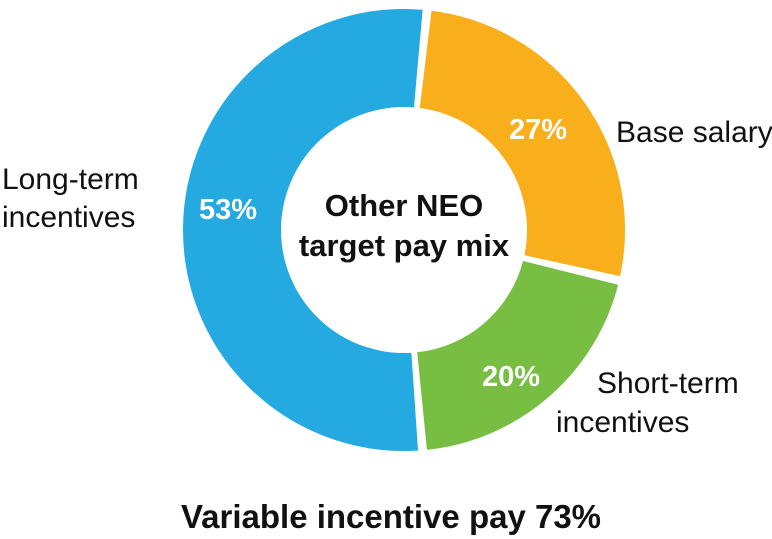 The height and width of the screenshot is (539, 772). What do you see at coordinates (404, 245) in the screenshot?
I see `center-title-line-2: target pay mix` at bounding box center [404, 245].